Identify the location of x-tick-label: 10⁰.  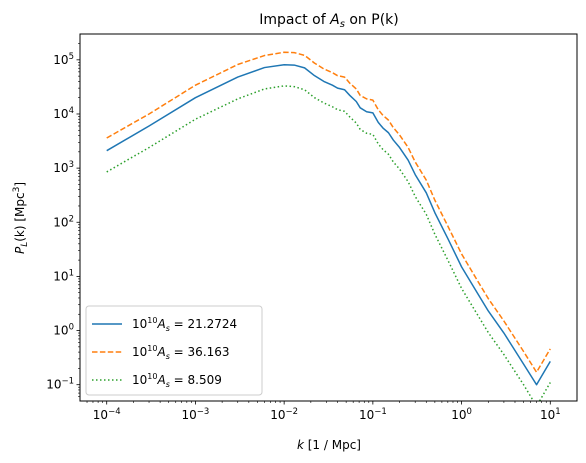
(461, 414).